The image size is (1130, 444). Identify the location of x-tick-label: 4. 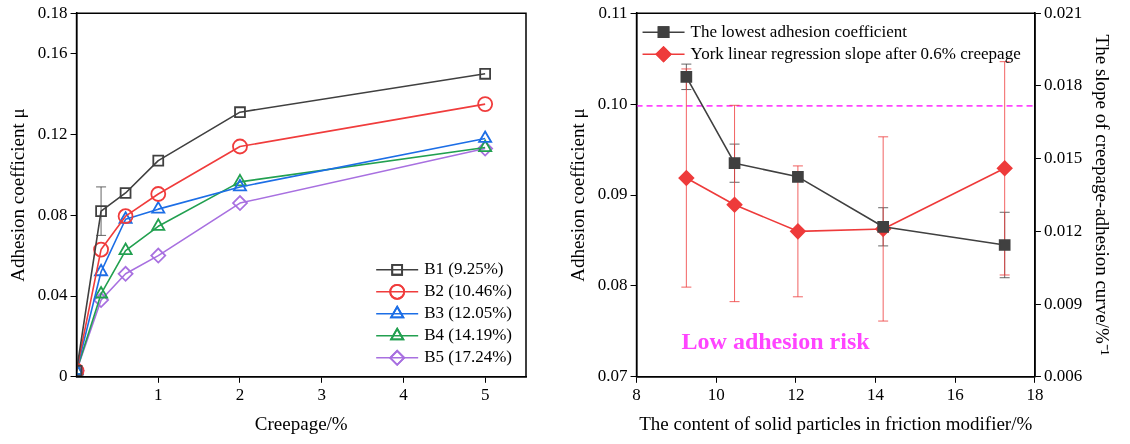
(404, 395).